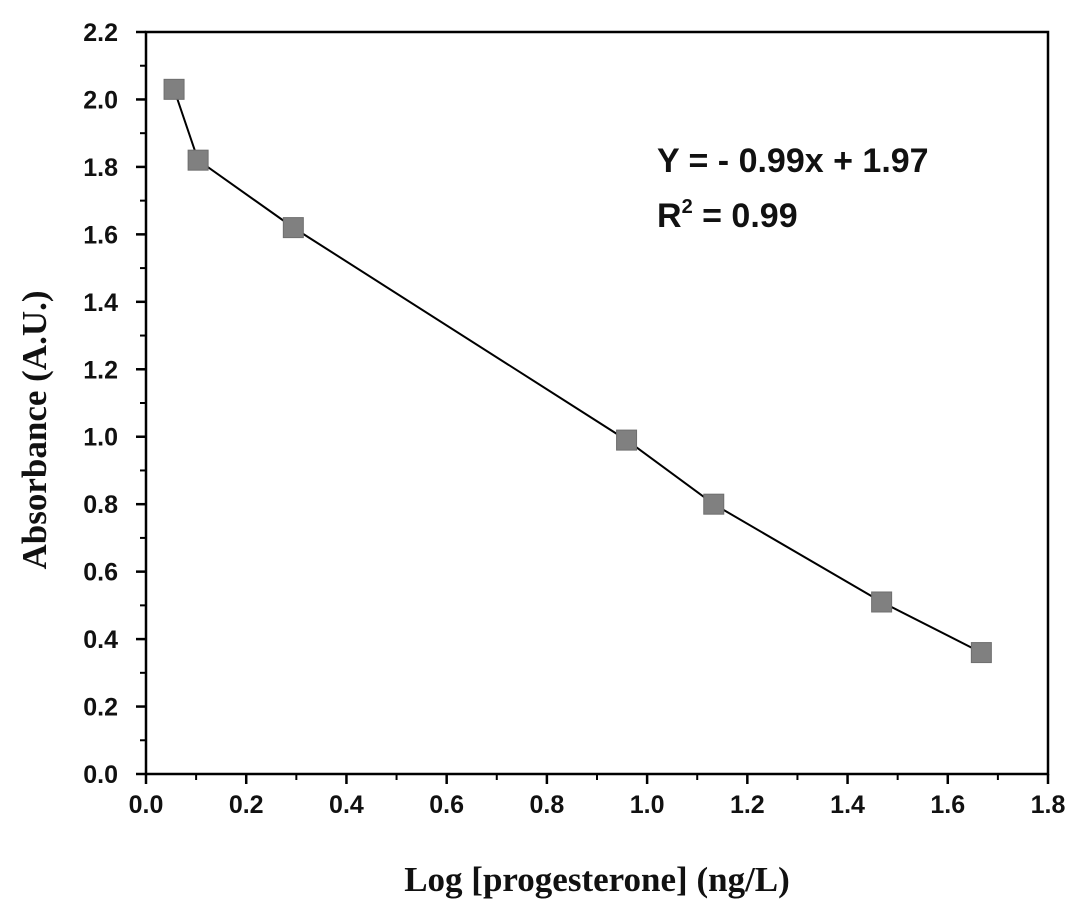 This screenshot has width=1074, height=904. Describe the element at coordinates (100, 100) in the screenshot. I see `y-tick-label: 2.0` at that location.